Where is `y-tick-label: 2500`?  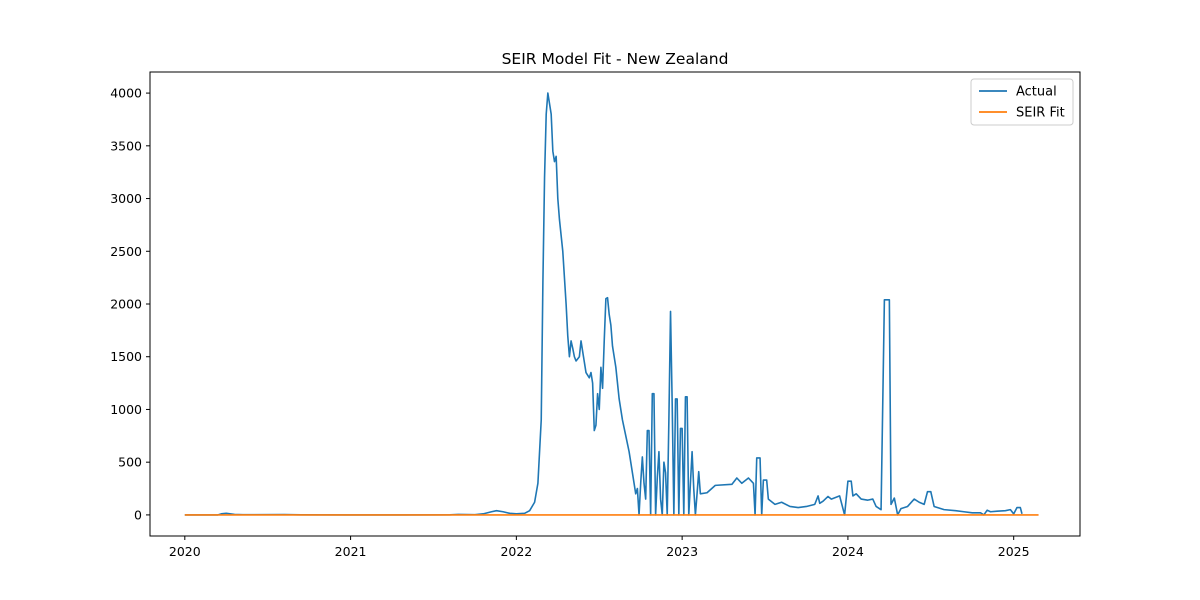
y-tick-label: 2500 is located at coordinates (126, 251).